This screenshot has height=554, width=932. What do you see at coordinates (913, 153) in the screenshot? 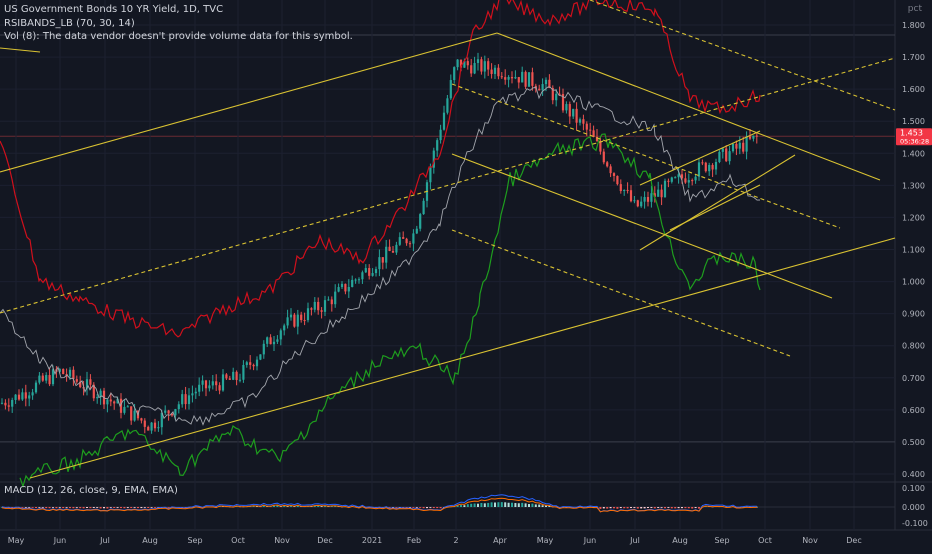
I see `price-tick-label: 1.400` at bounding box center [913, 153].